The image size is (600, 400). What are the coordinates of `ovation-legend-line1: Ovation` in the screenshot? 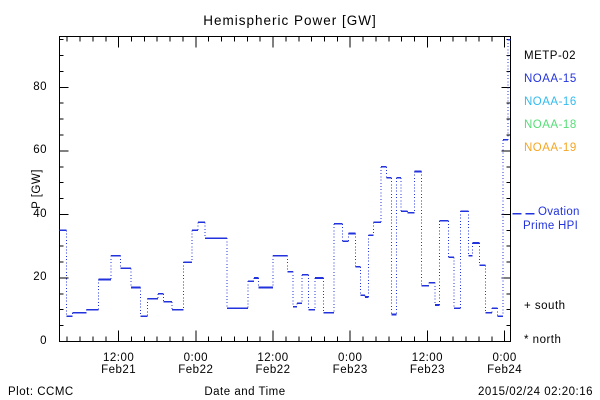 It's located at (559, 212).